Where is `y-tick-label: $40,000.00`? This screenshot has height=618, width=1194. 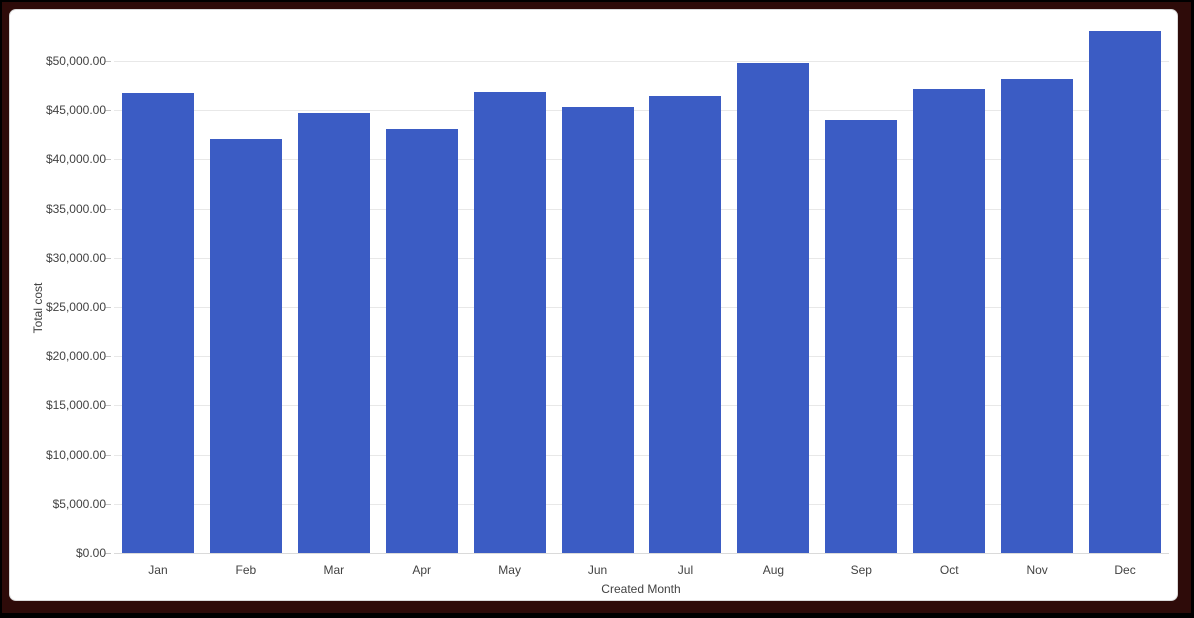 y-tick-label: $40,000.00 is located at coordinates (75, 159).